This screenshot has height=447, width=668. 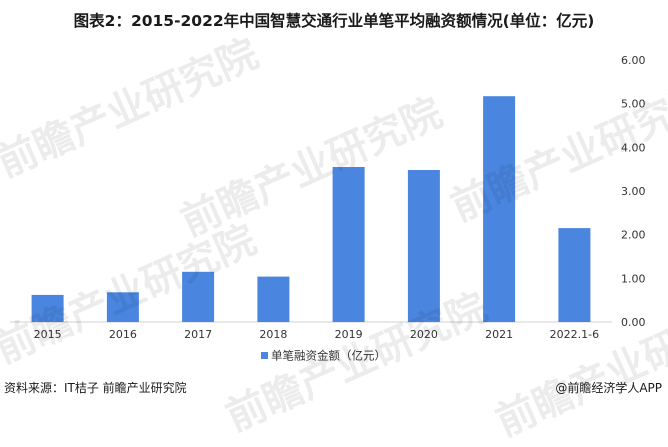 I want to click on y-tick-label: 4.00, so click(x=633, y=147).